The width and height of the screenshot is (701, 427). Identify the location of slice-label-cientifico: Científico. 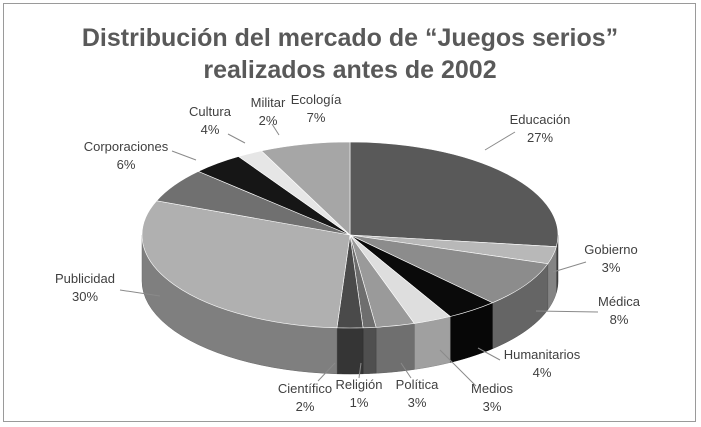
(305, 388).